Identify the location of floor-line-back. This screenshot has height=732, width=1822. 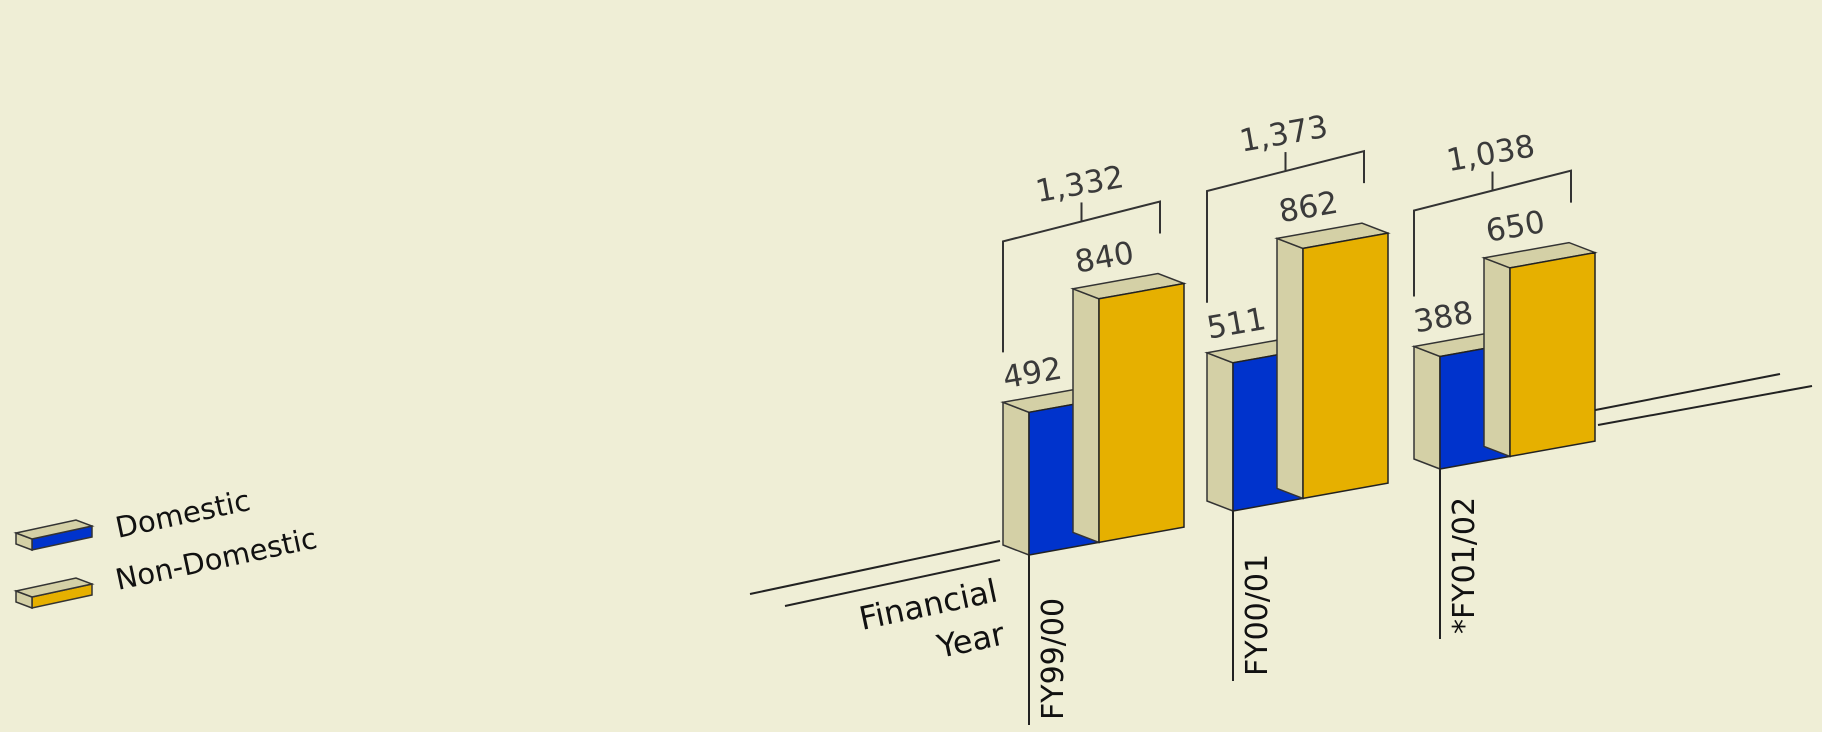
(875, 567).